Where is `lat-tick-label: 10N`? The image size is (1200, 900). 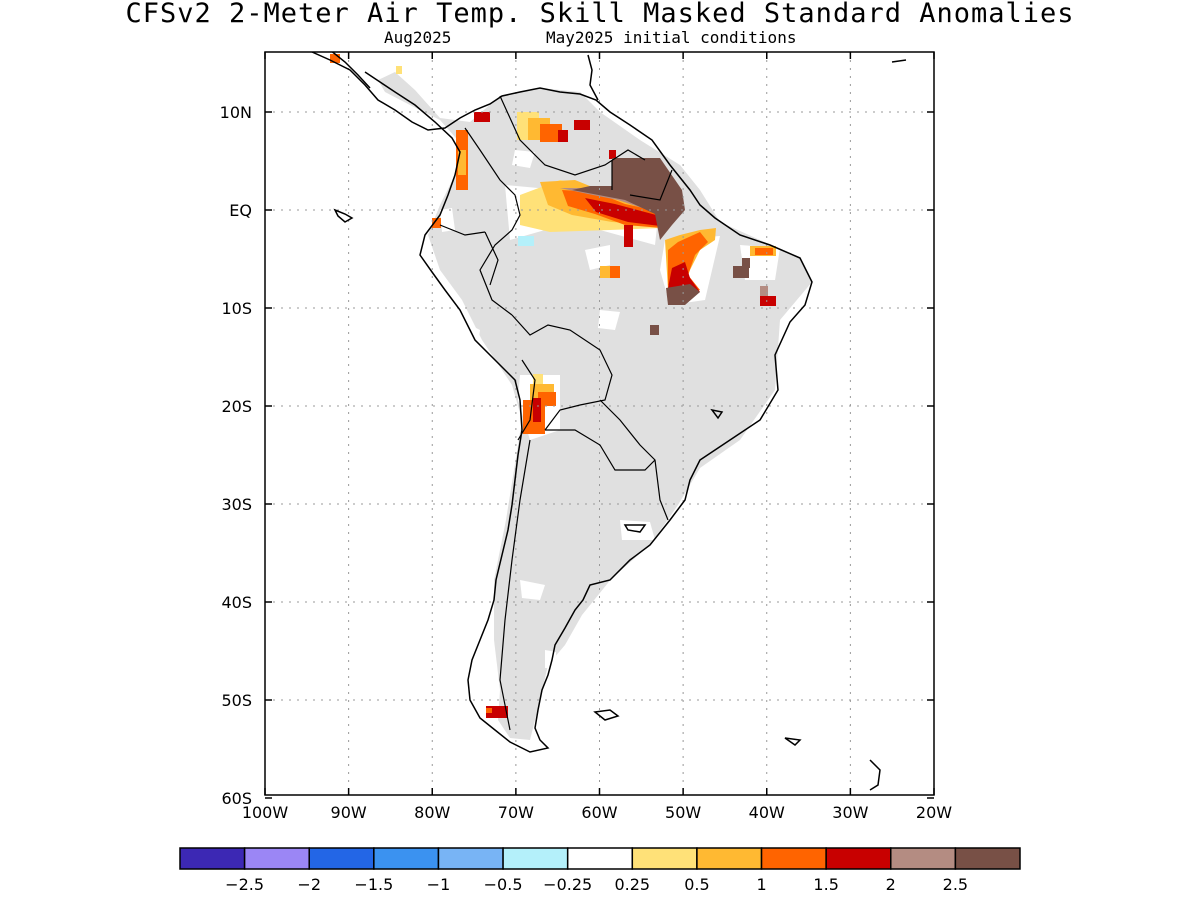
lat-tick-label: 10N is located at coordinates (236, 112).